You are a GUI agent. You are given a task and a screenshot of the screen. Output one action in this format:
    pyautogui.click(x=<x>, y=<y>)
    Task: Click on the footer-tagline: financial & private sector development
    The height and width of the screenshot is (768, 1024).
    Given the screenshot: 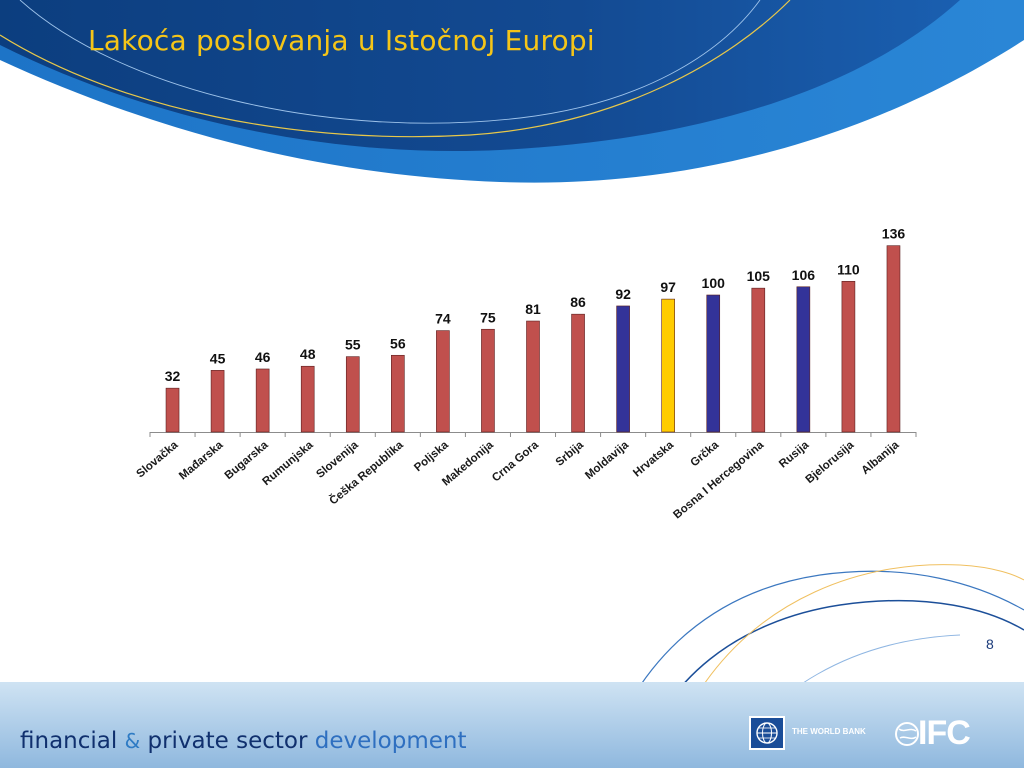 What is the action you would take?
    pyautogui.click(x=243, y=741)
    